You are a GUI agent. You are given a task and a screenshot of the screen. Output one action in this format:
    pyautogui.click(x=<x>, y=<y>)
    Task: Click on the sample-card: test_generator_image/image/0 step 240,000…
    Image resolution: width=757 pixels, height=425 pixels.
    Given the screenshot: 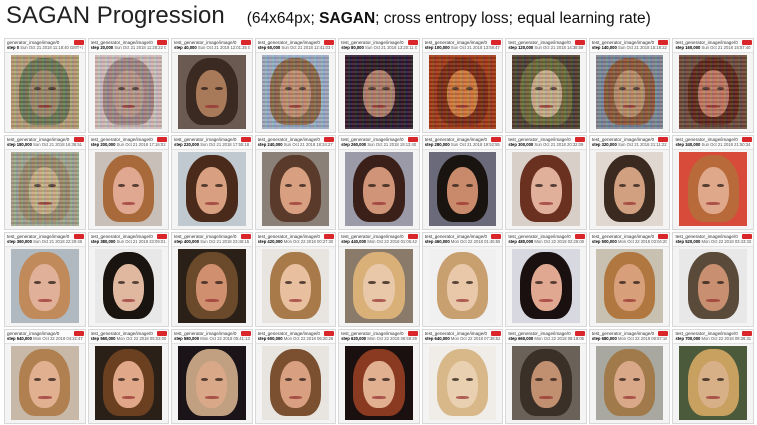 What is the action you would take?
    pyautogui.click(x=295, y=182)
    